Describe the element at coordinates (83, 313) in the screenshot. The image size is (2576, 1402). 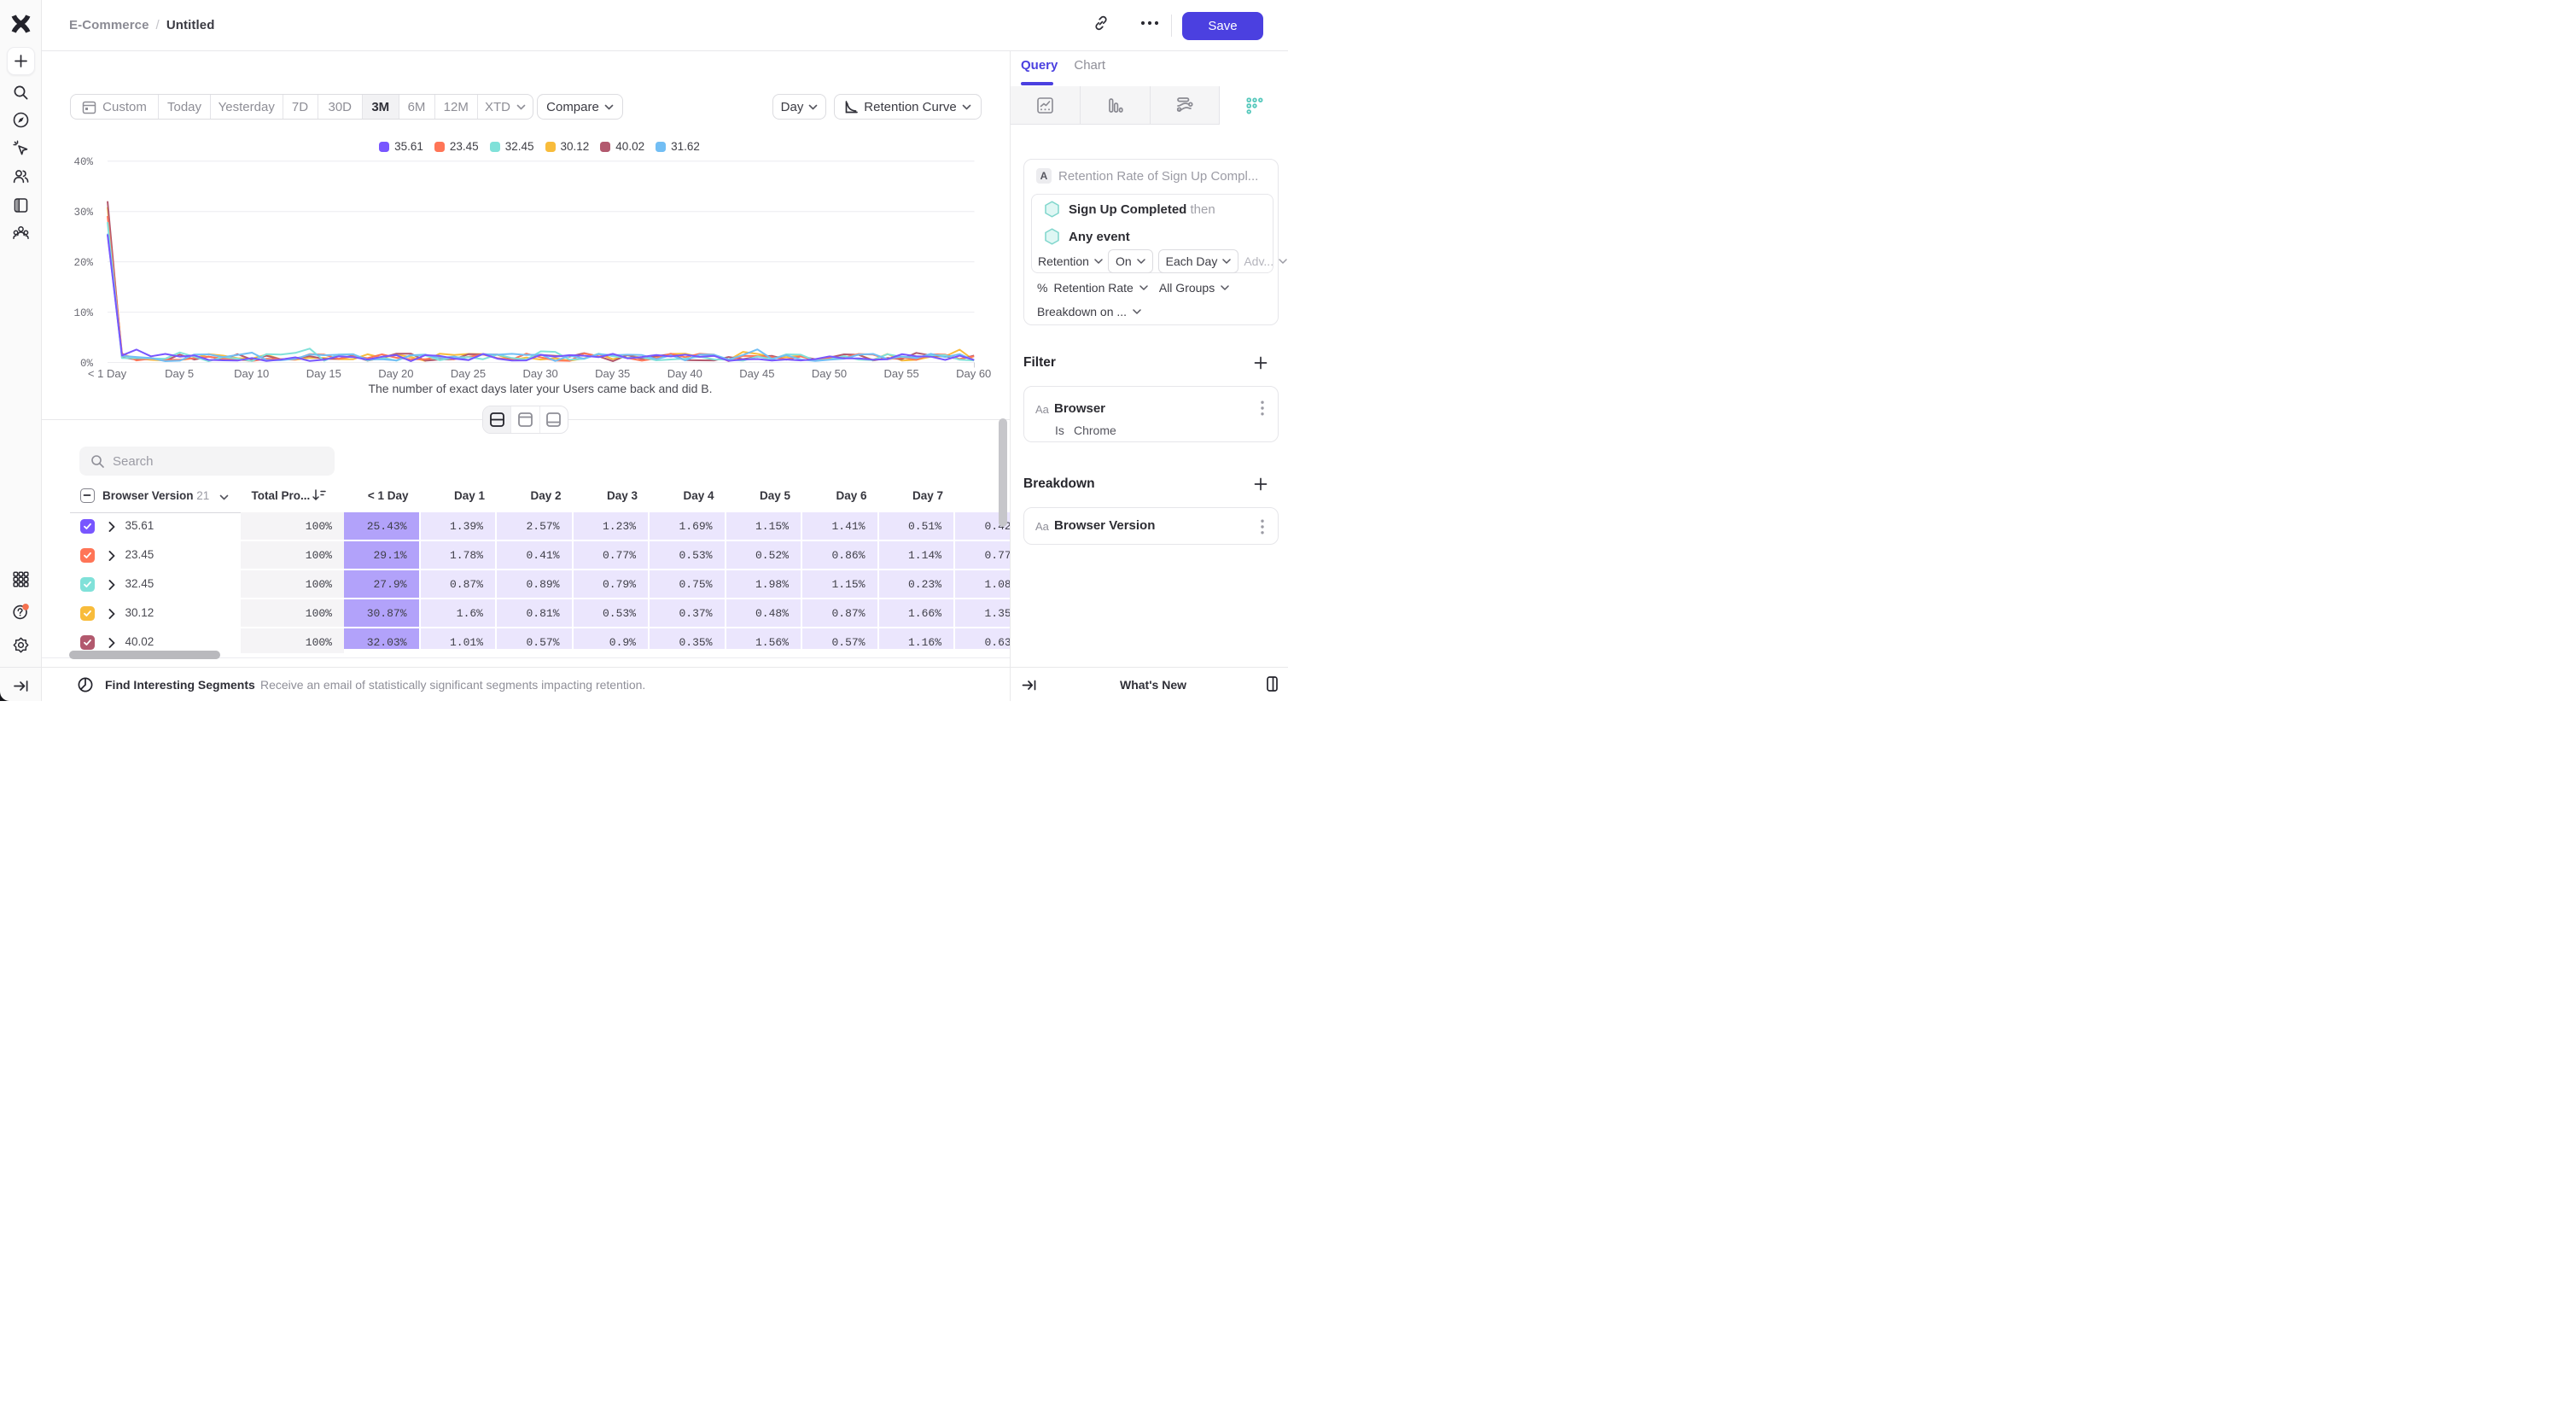
I see `svg-text: 10%` at that location.